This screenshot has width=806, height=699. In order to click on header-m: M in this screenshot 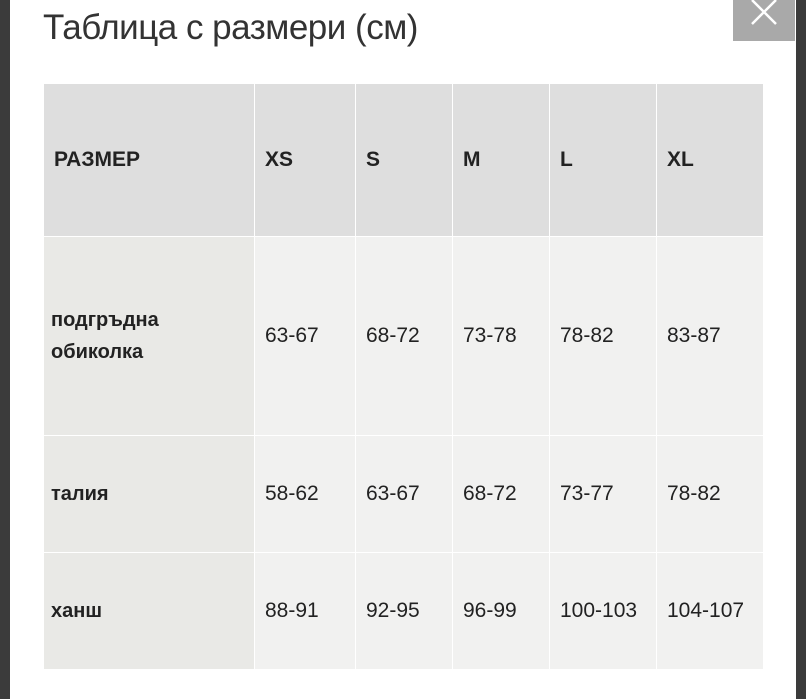, I will do `click(501, 160)`.